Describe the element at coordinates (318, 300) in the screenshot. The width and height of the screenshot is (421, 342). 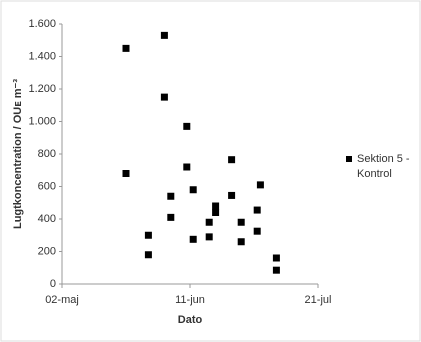
I see `x-tick-label: 21-jul` at that location.